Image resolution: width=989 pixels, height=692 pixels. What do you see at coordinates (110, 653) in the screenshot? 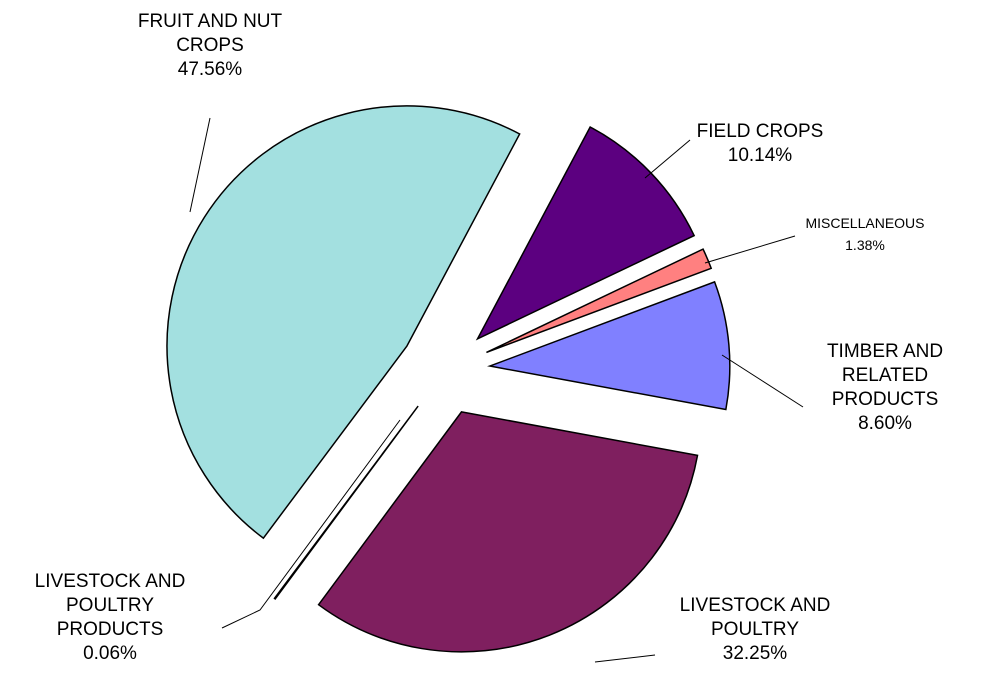
I see `slice-value: 0.06%` at bounding box center [110, 653].